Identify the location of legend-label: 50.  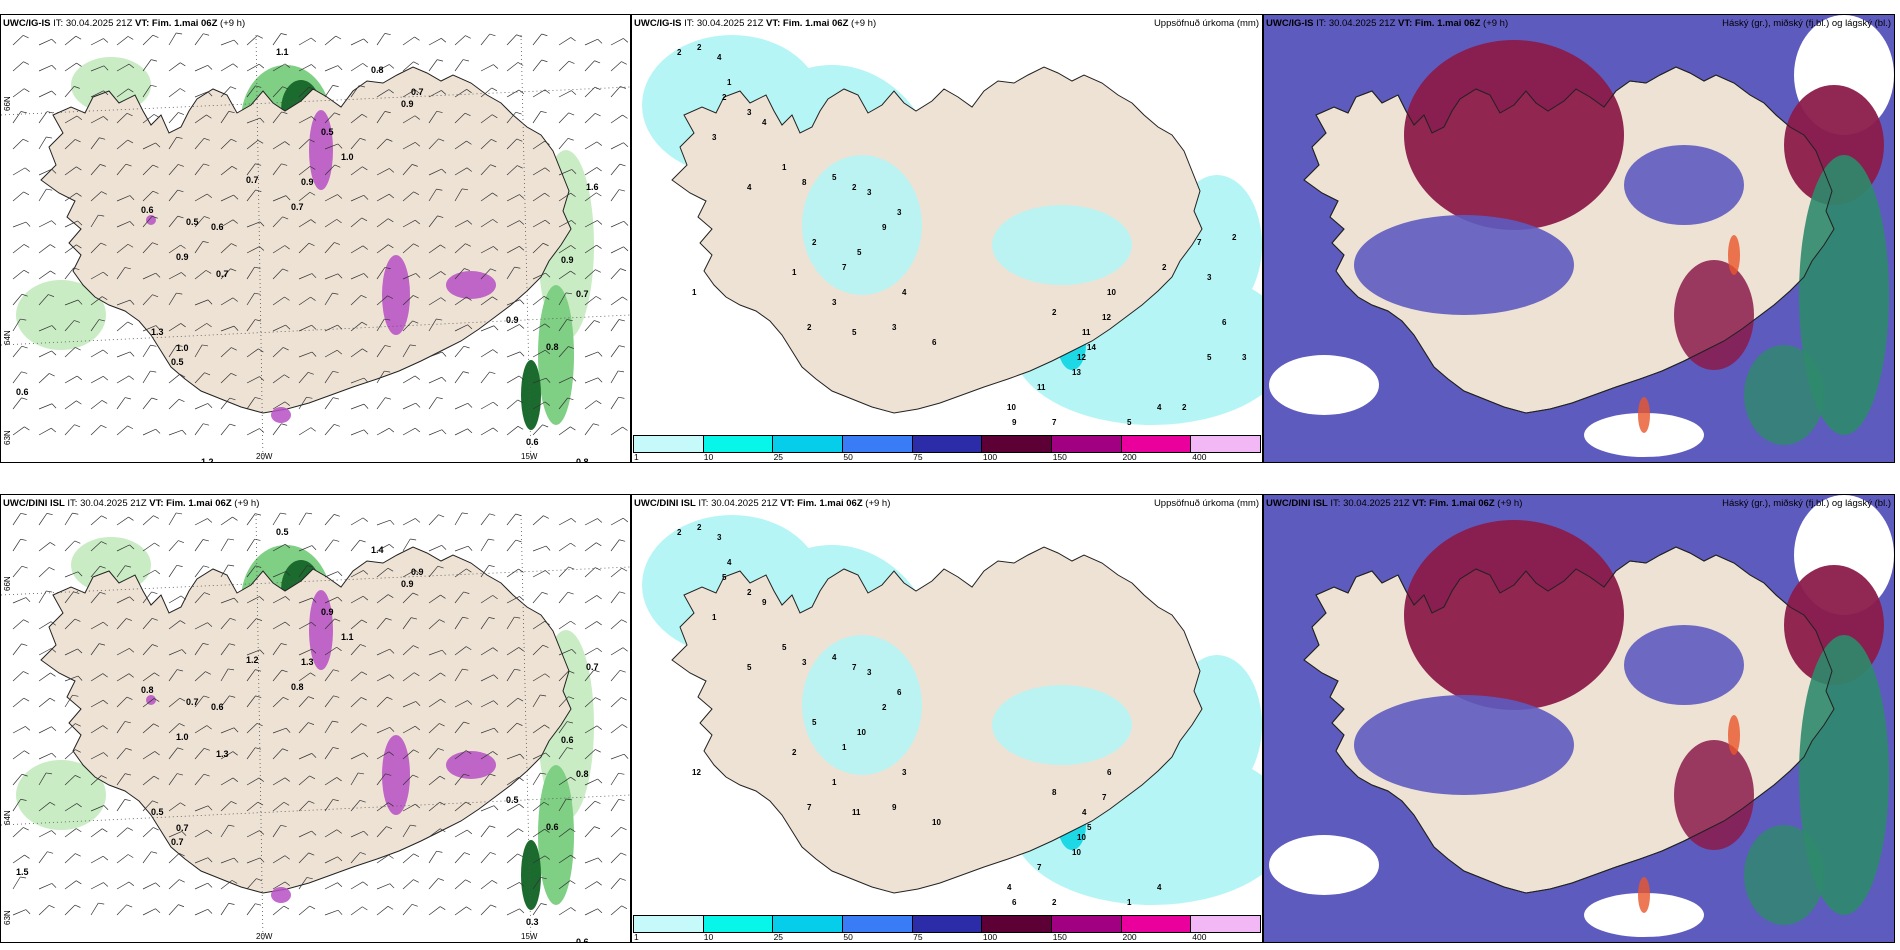
(848, 937).